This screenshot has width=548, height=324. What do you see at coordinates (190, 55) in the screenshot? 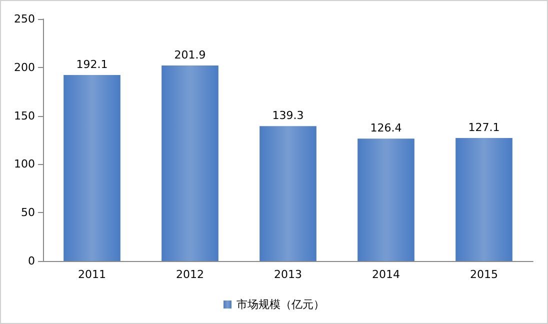
I see `data-label: 201.9` at bounding box center [190, 55].